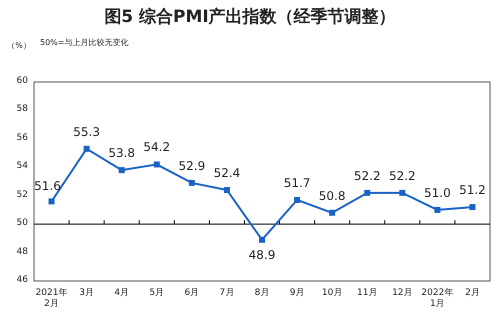  I want to click on x-tick-label: 7月, so click(227, 293).